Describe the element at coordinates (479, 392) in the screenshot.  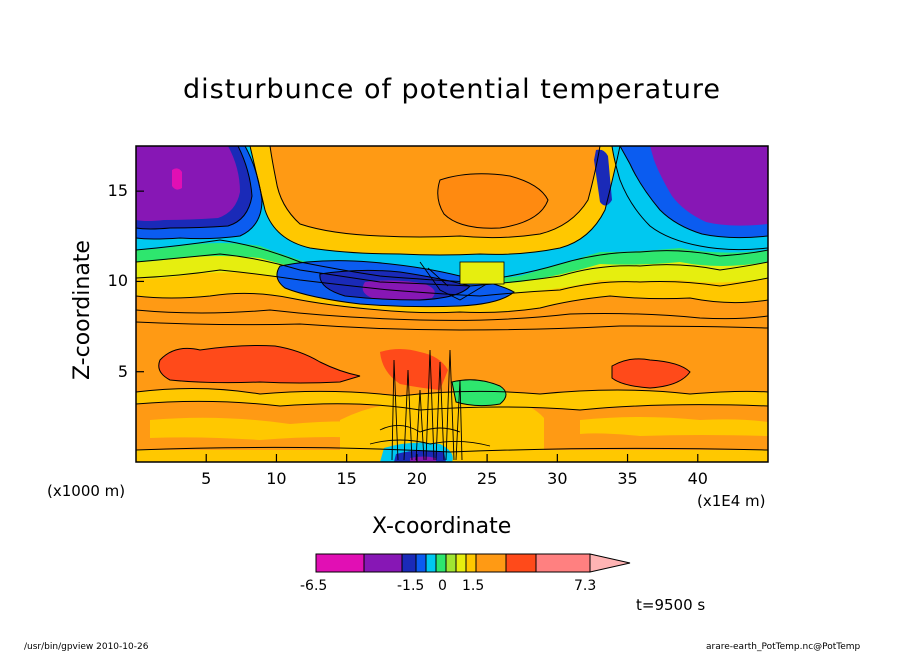
I see `low-turb-green` at that location.